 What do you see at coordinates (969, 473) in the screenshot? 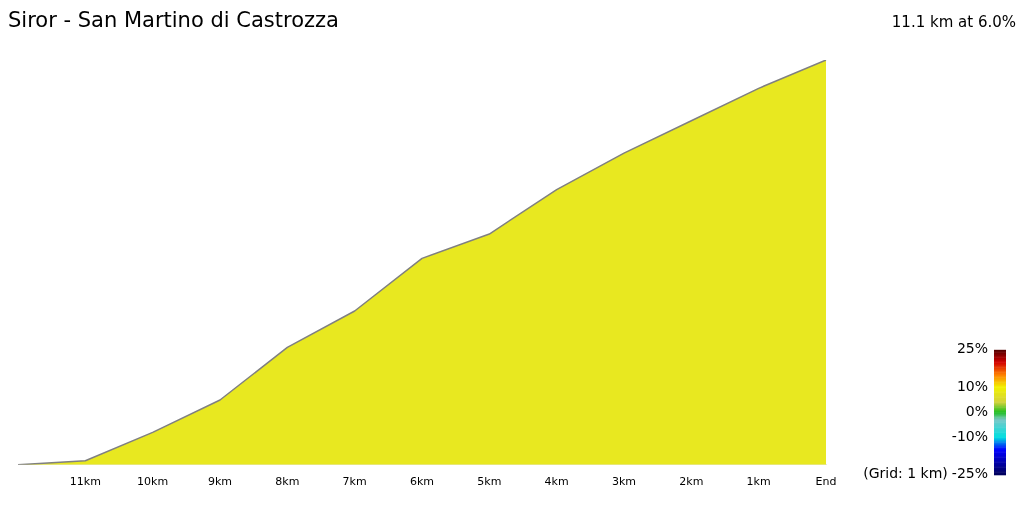
I see `color-bar-label: -25%` at bounding box center [969, 473].